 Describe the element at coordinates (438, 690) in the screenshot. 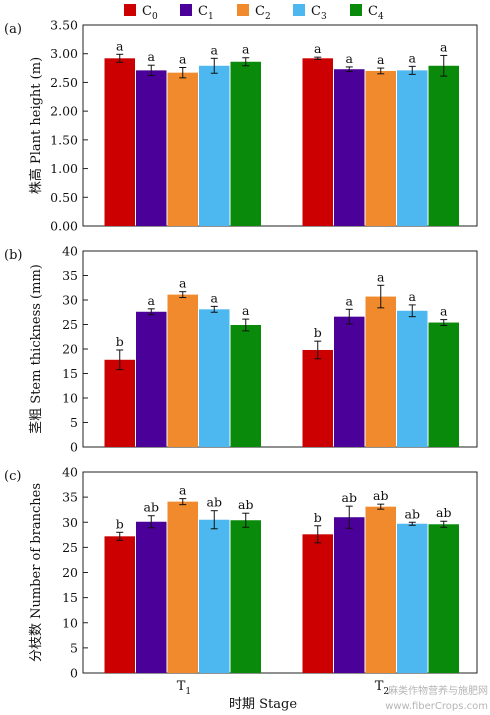

I see `watermark-line1: 麻类作物营养与施肥网` at that location.